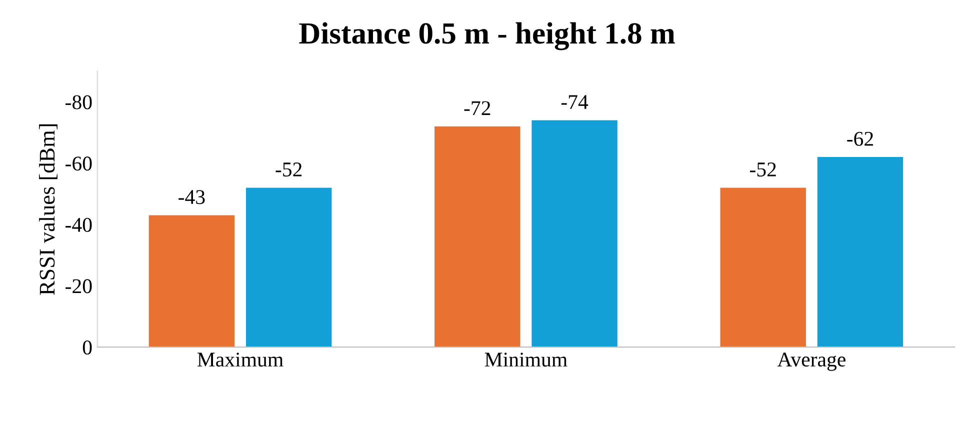  I want to click on x-tick-label: Maximum, so click(240, 359).